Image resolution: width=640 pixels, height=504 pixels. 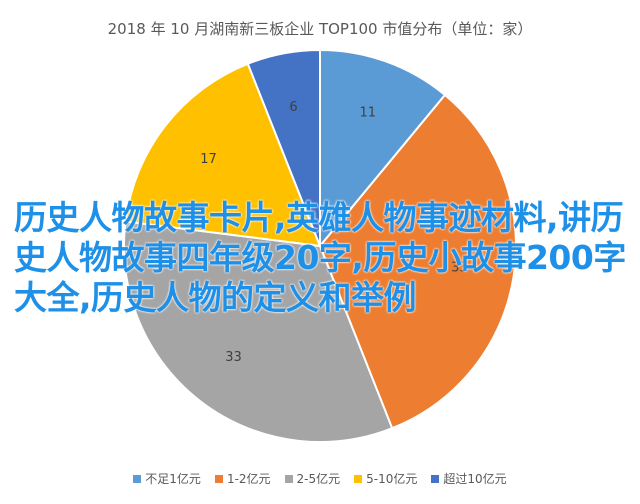 I want to click on chart-legend: 不足1亿元 1-2亿元 2-5亿元 5-10亿元 超过10亿元, so click(x=320, y=478).